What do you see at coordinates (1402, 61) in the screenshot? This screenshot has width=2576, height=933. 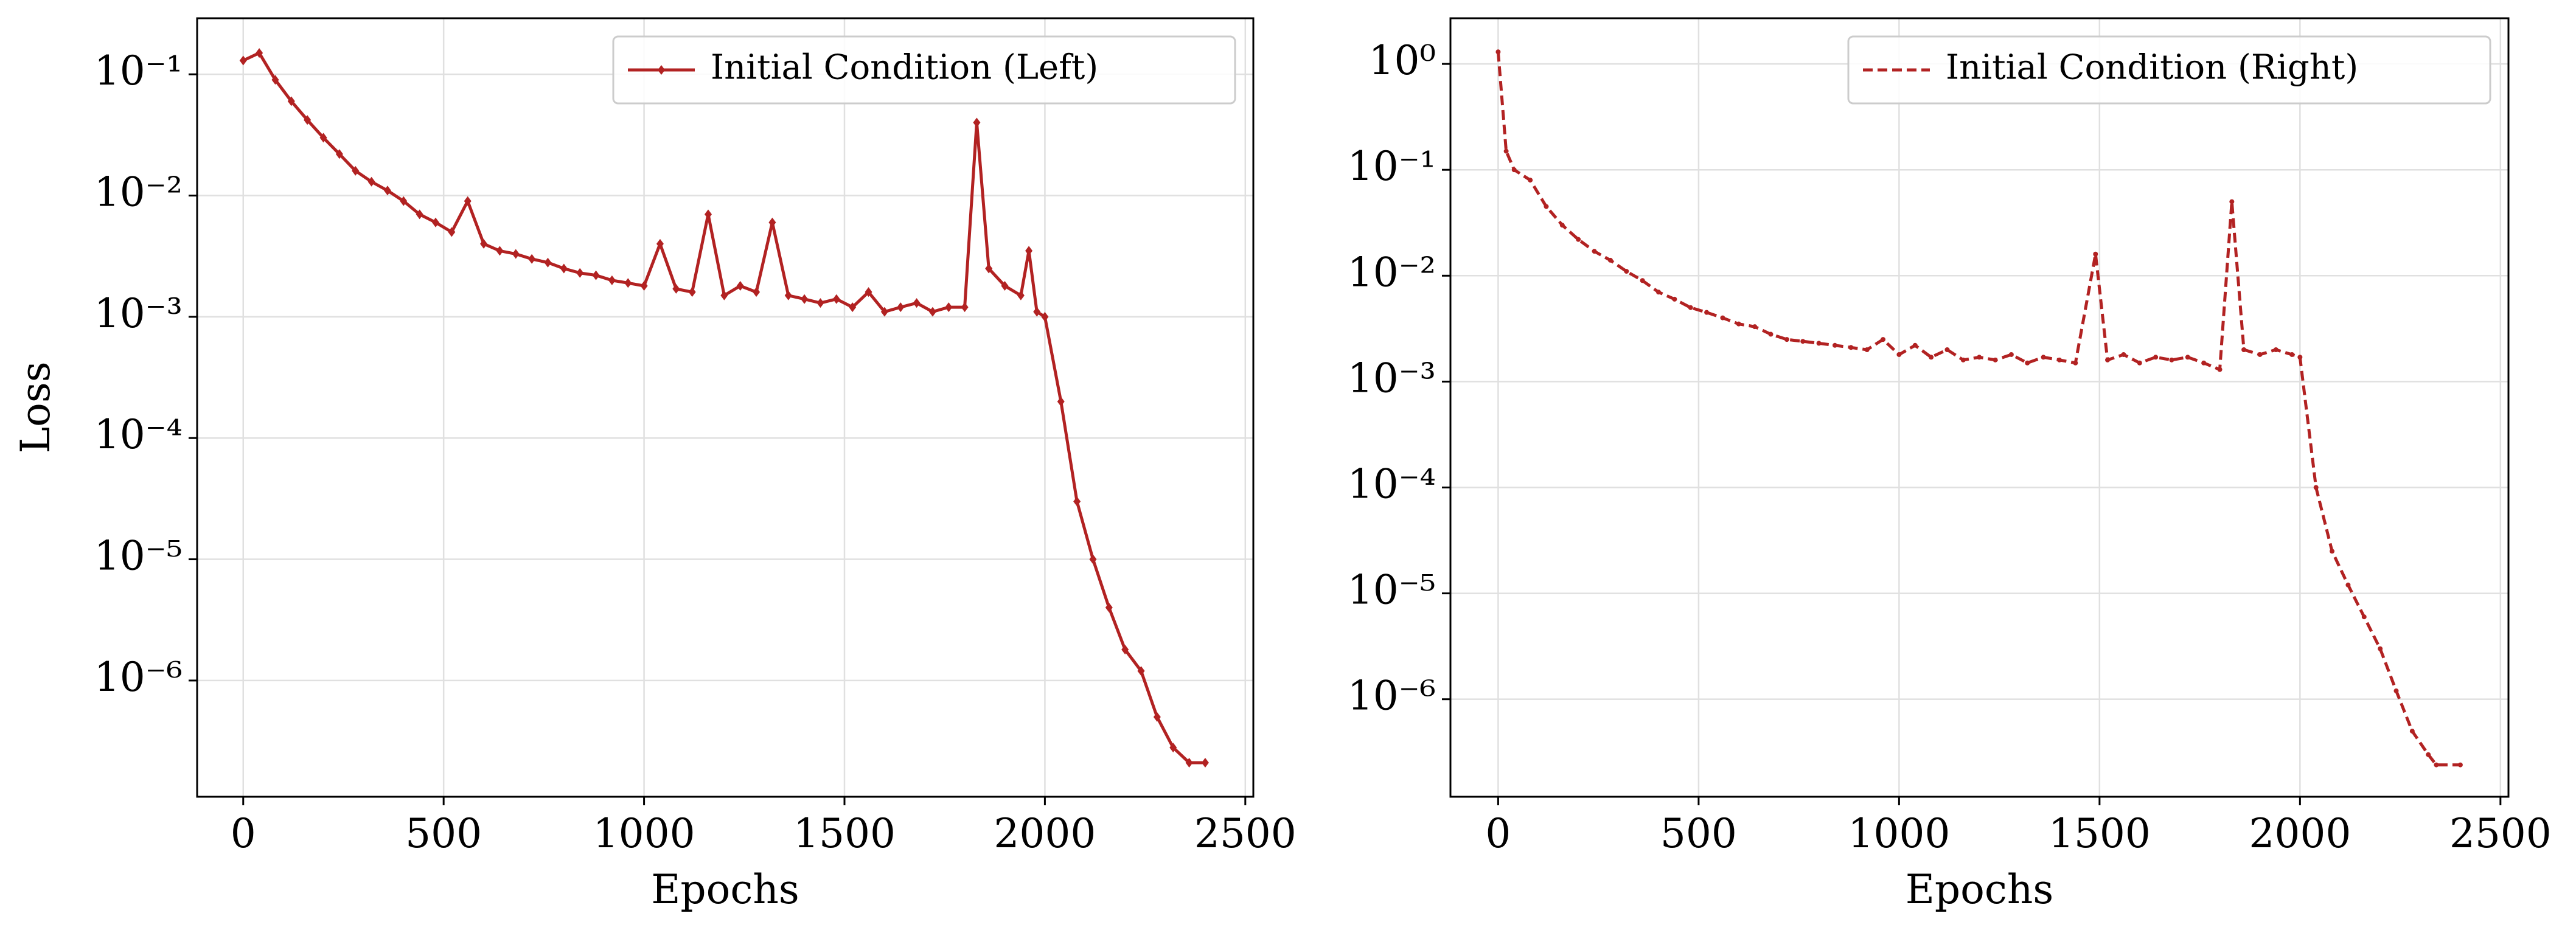 I see `y-tick-label: 10⁰` at bounding box center [1402, 61].